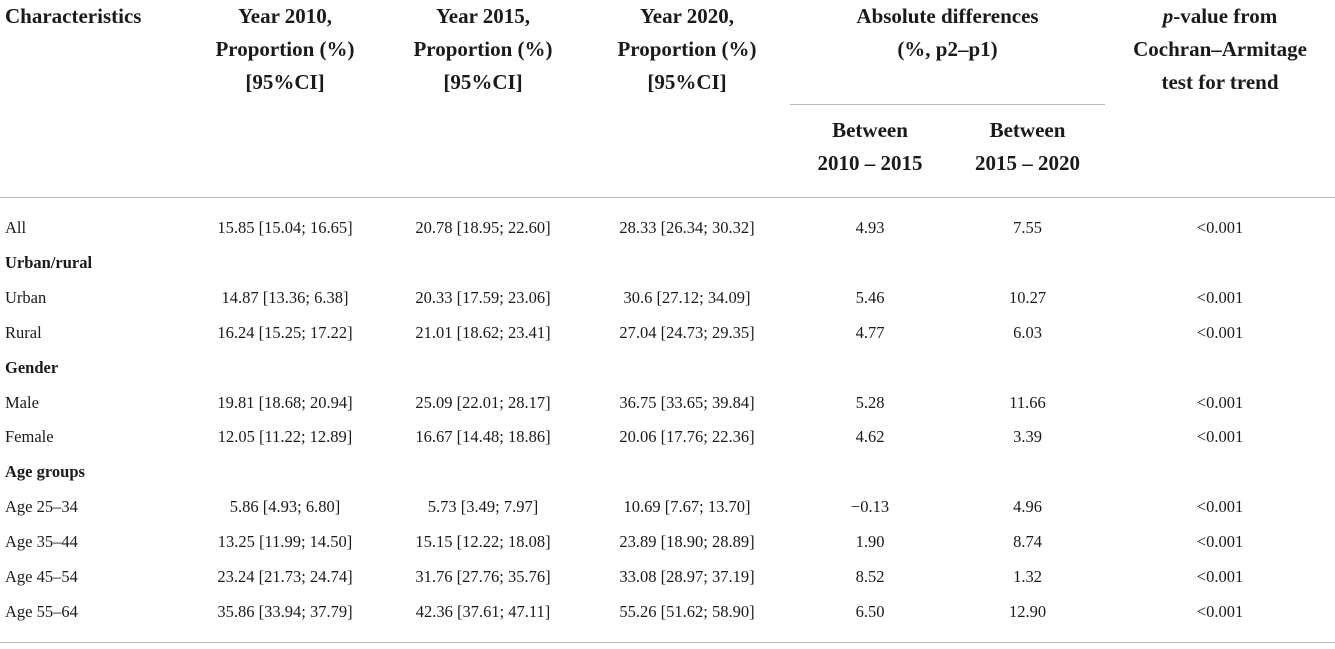 The image size is (1335, 649). I want to click on row-label: Age 35–44, so click(41, 542).